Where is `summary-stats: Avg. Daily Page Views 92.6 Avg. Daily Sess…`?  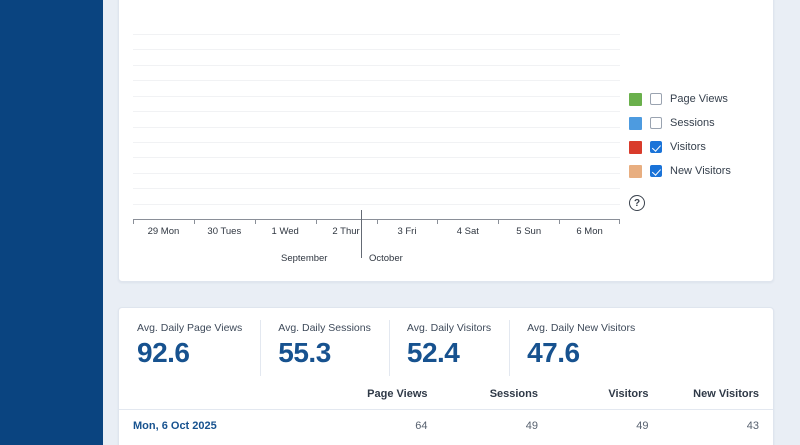 summary-stats: Avg. Daily Page Views 92.6 Avg. Daily Sess… is located at coordinates (446, 345).